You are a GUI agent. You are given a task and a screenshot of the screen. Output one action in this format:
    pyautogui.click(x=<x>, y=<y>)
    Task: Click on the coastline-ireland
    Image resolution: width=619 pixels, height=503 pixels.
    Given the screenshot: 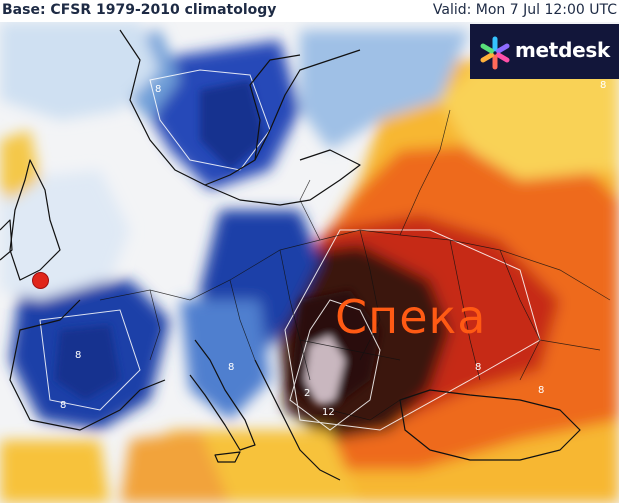 What is the action you would take?
    pyautogui.click(x=6, y=240)
    